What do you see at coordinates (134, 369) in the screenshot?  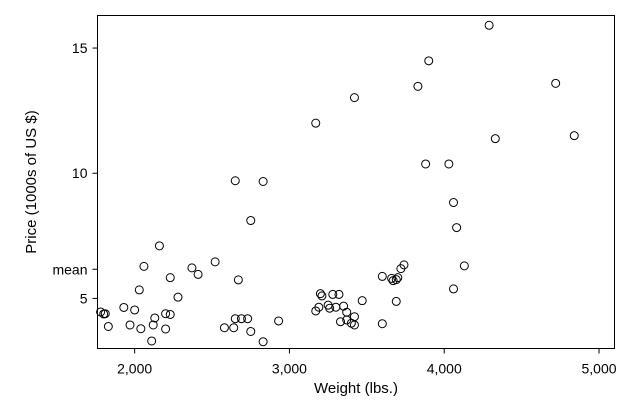 I see `x-tick-label: 2,000` at bounding box center [134, 369].